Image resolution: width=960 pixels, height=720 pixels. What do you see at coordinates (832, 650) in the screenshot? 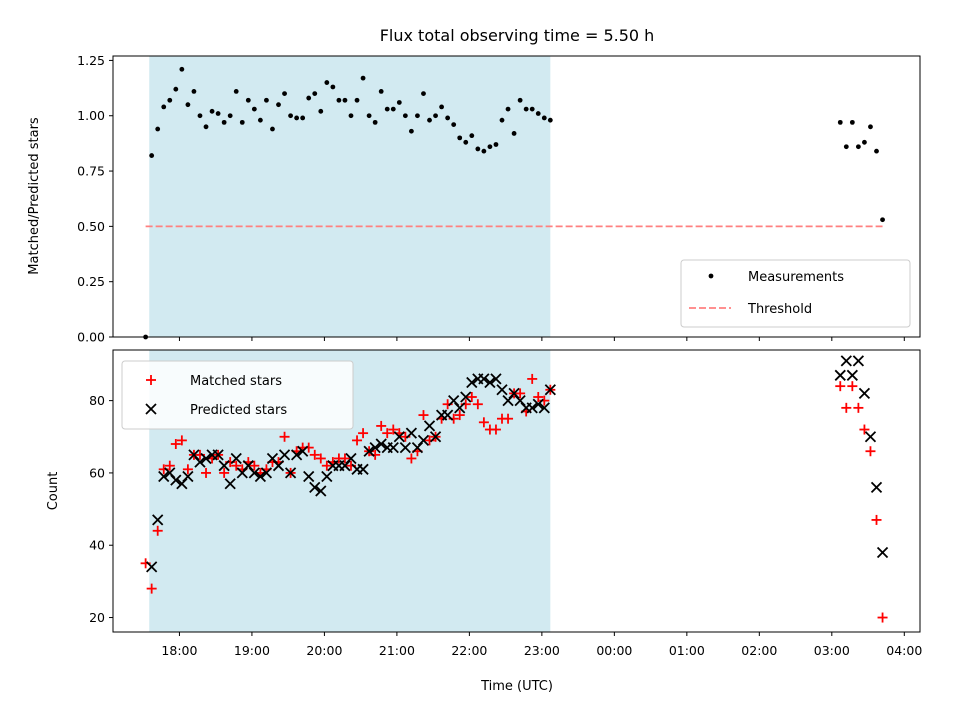
I see `x-tick-label: 03:00` at bounding box center [832, 650].